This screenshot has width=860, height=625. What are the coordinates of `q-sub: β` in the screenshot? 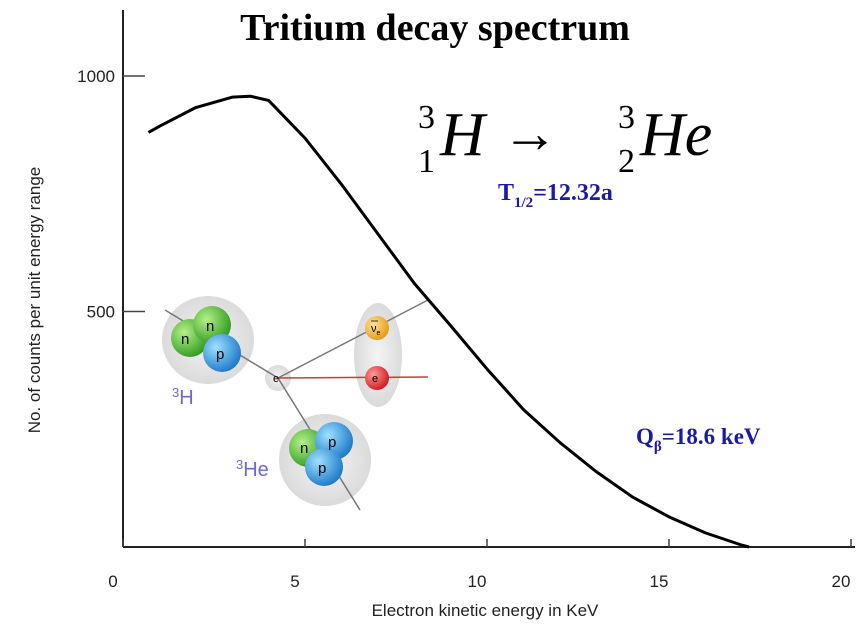 It's located at (658, 447).